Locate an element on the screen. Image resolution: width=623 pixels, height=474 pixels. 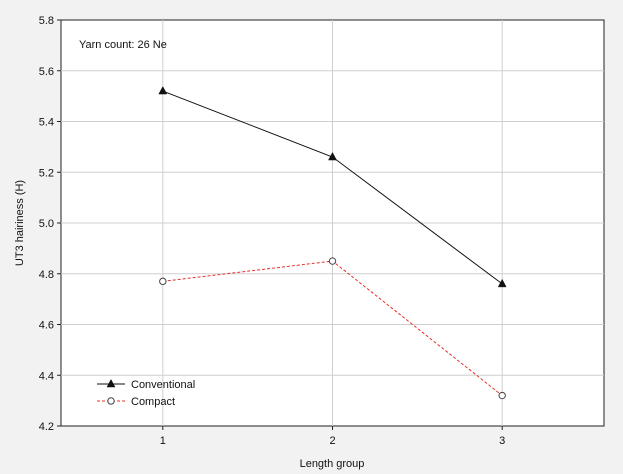
annotation-yarn-count: Yarn count: 26 Ne is located at coordinates (123, 45).